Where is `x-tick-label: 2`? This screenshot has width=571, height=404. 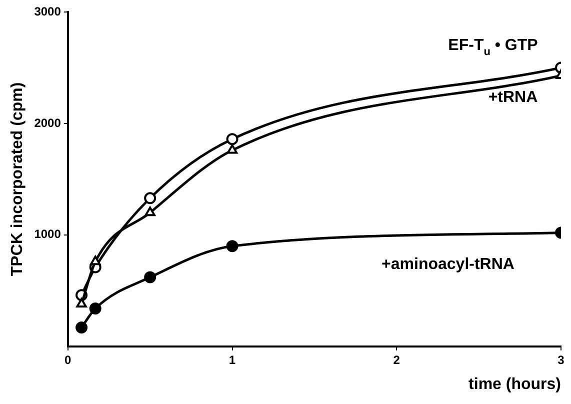
x-tick-label: 2 is located at coordinates (396, 359).